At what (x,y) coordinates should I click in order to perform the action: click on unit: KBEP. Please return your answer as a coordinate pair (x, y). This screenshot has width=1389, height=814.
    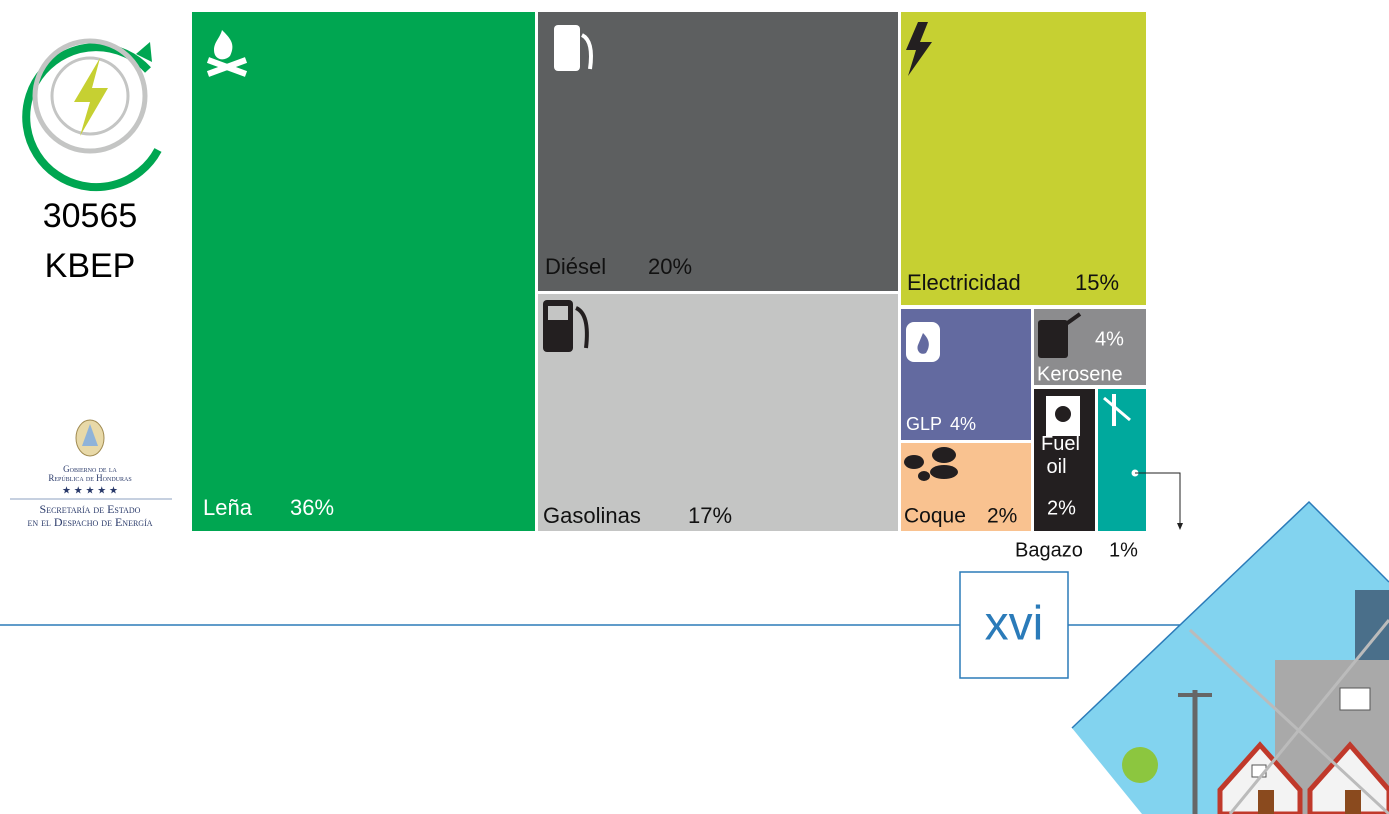
    Looking at the image, I should click on (90, 266).